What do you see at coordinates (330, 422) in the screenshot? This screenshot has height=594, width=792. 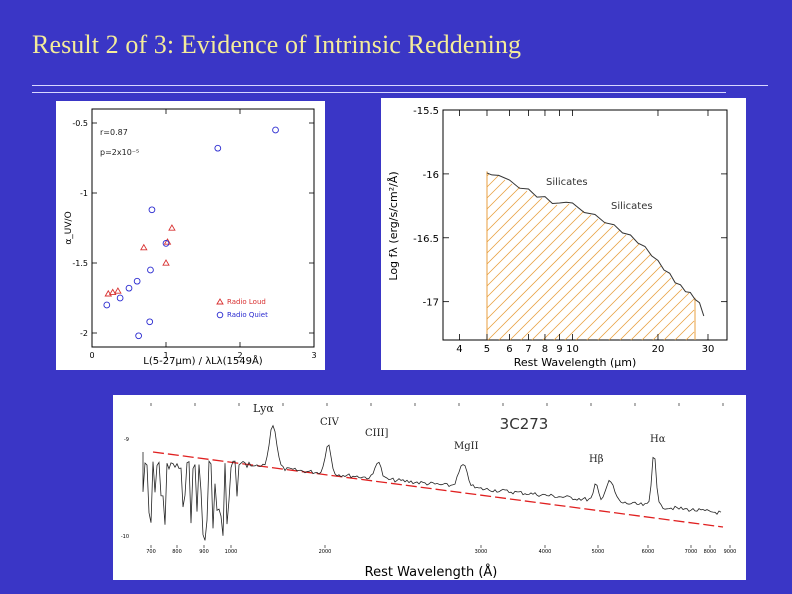 I see `label-civ: CIV` at bounding box center [330, 422].